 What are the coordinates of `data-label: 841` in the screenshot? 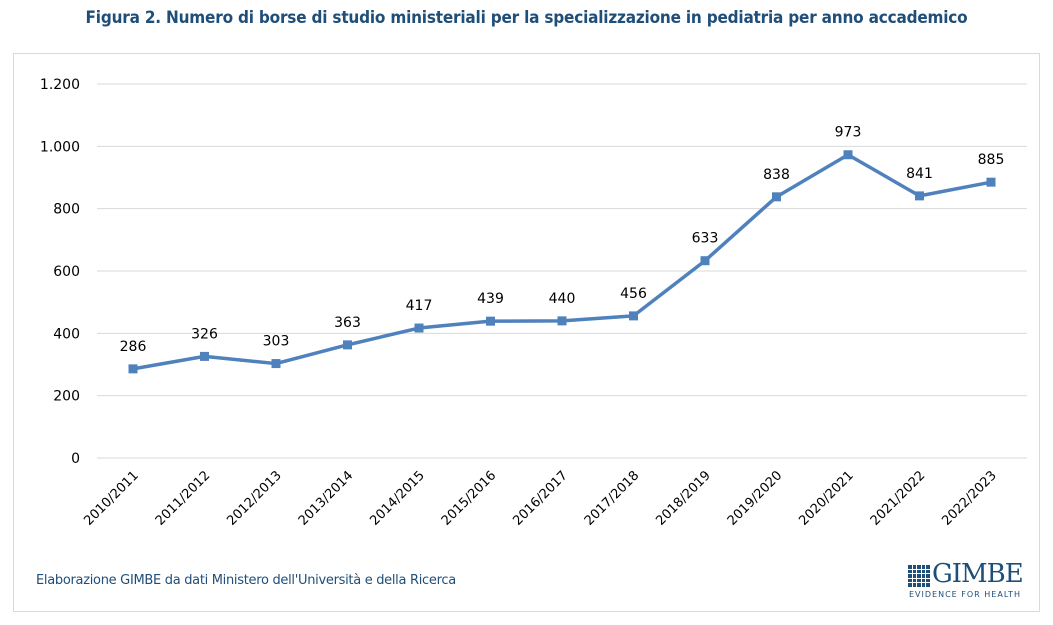 It's located at (919, 174).